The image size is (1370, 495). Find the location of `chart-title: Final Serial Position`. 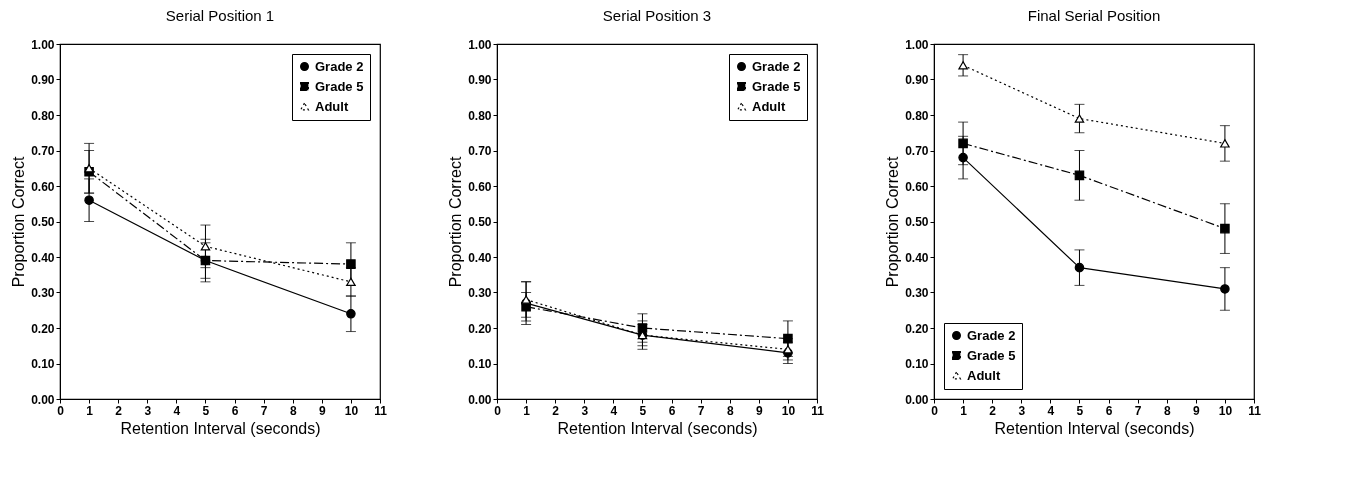

chart-title: Final Serial Position is located at coordinates (1094, 15).